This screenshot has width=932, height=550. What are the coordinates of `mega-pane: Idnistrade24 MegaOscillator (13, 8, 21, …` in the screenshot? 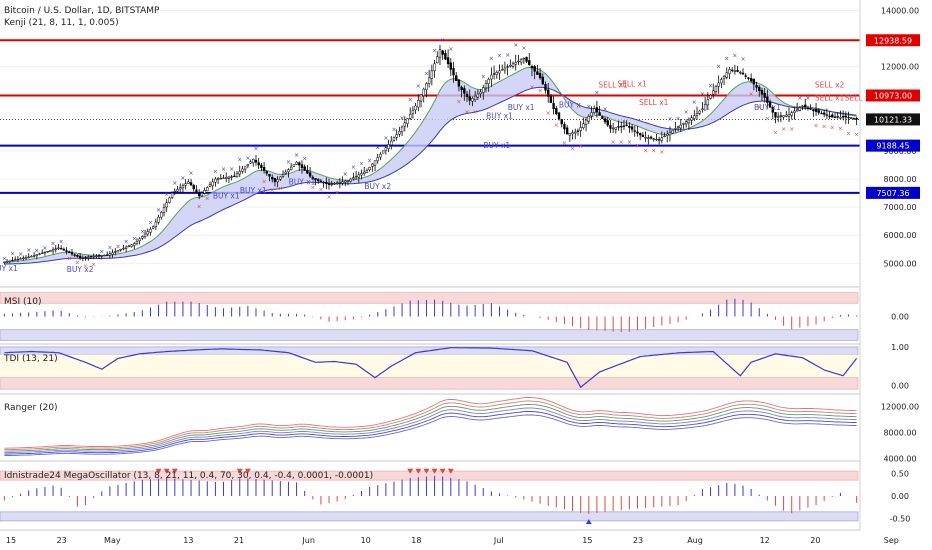 It's located at (429, 496).